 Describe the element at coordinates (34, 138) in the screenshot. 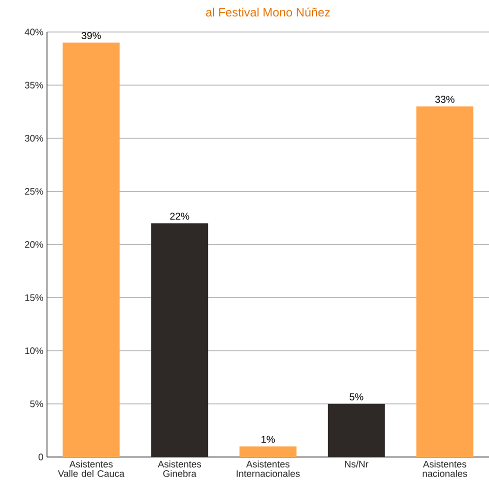

I see `y-tick-label: 30%` at that location.